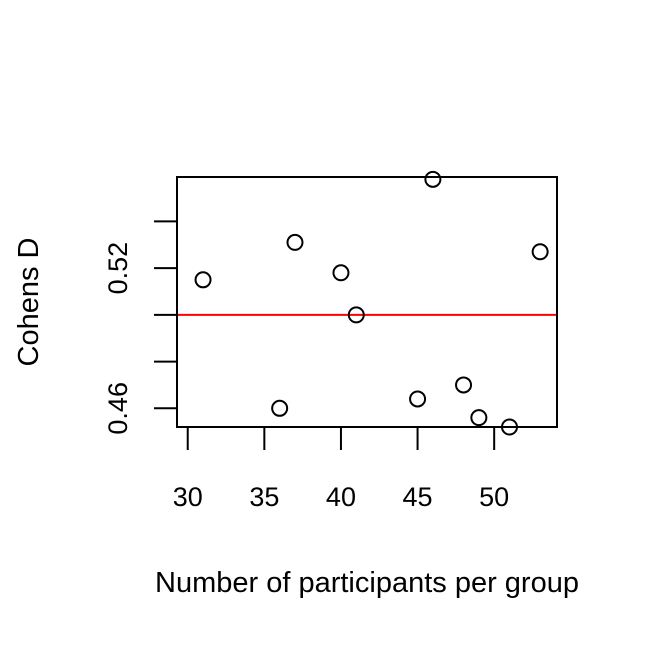 This screenshot has height=648, width=648. I want to click on x-tick-label: 35, so click(264, 497).